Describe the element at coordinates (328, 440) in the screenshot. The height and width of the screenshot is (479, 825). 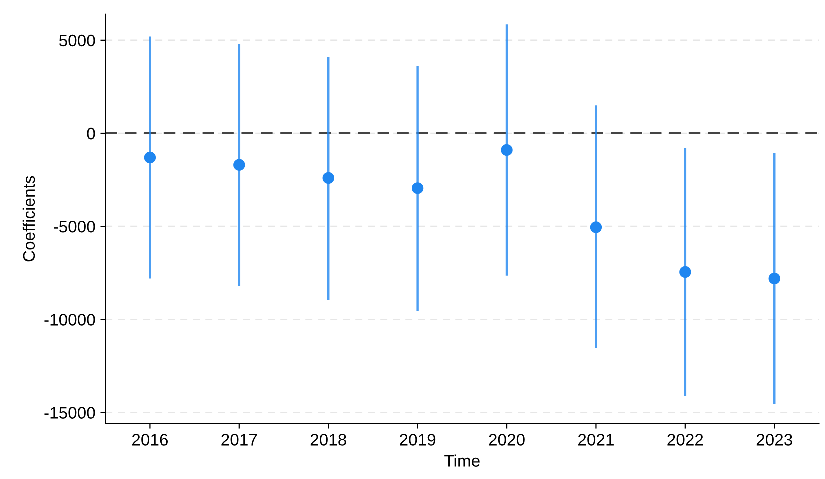
I see `x-tick-label: 2018` at that location.